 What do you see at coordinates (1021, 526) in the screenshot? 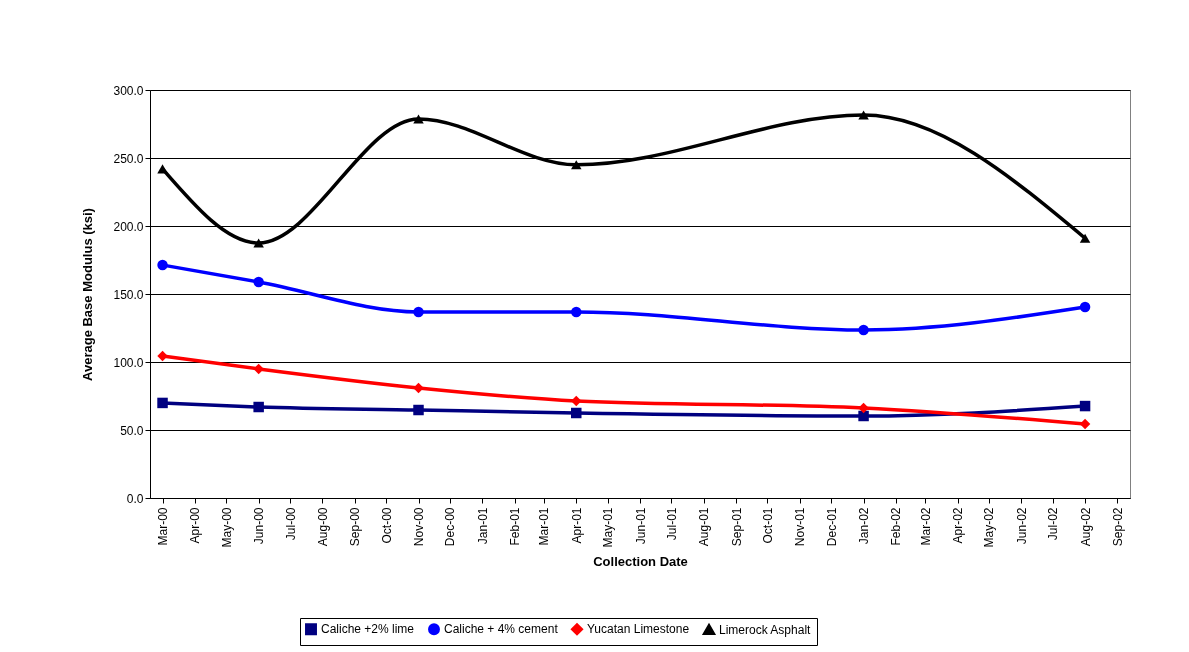
I see `x-tick-label: Jun-02` at bounding box center [1021, 526].